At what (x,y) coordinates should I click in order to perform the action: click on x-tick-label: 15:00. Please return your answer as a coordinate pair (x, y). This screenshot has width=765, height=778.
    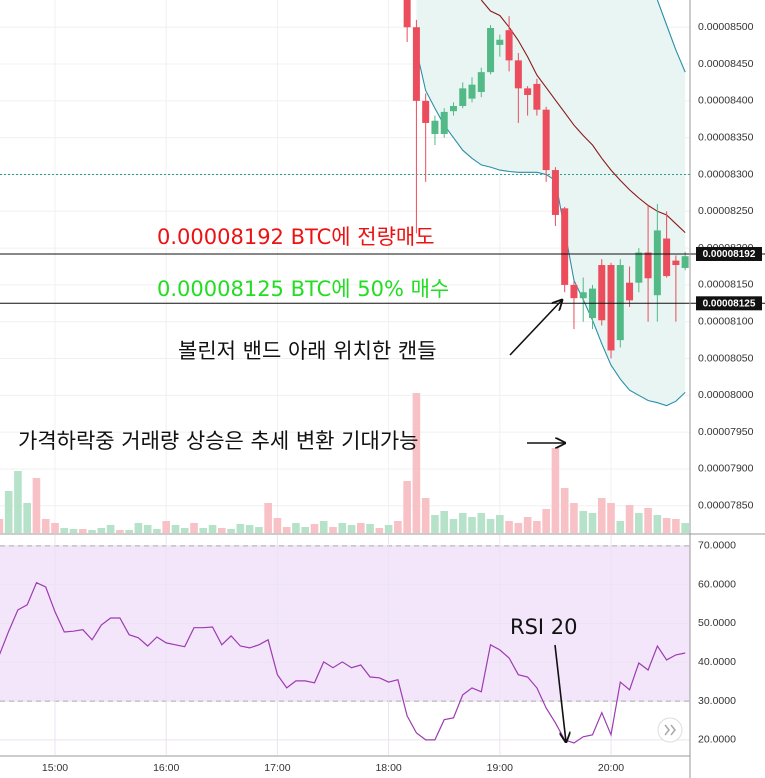
    Looking at the image, I should click on (55, 768).